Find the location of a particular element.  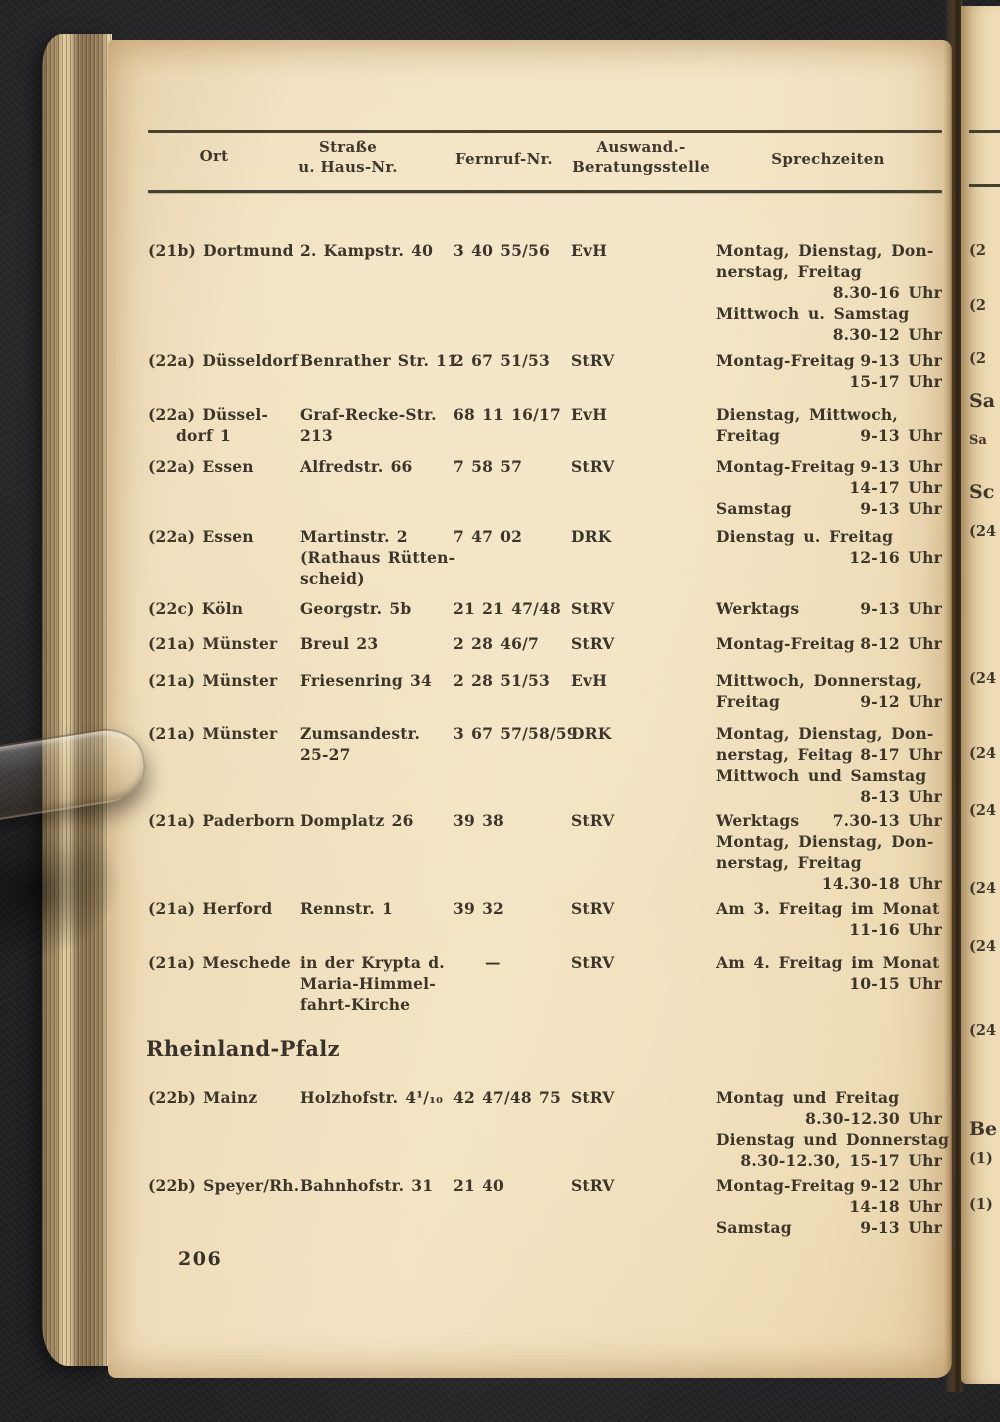

sprechzeiten-line: Dienstag, Mittwoch, is located at coordinates (829, 414).